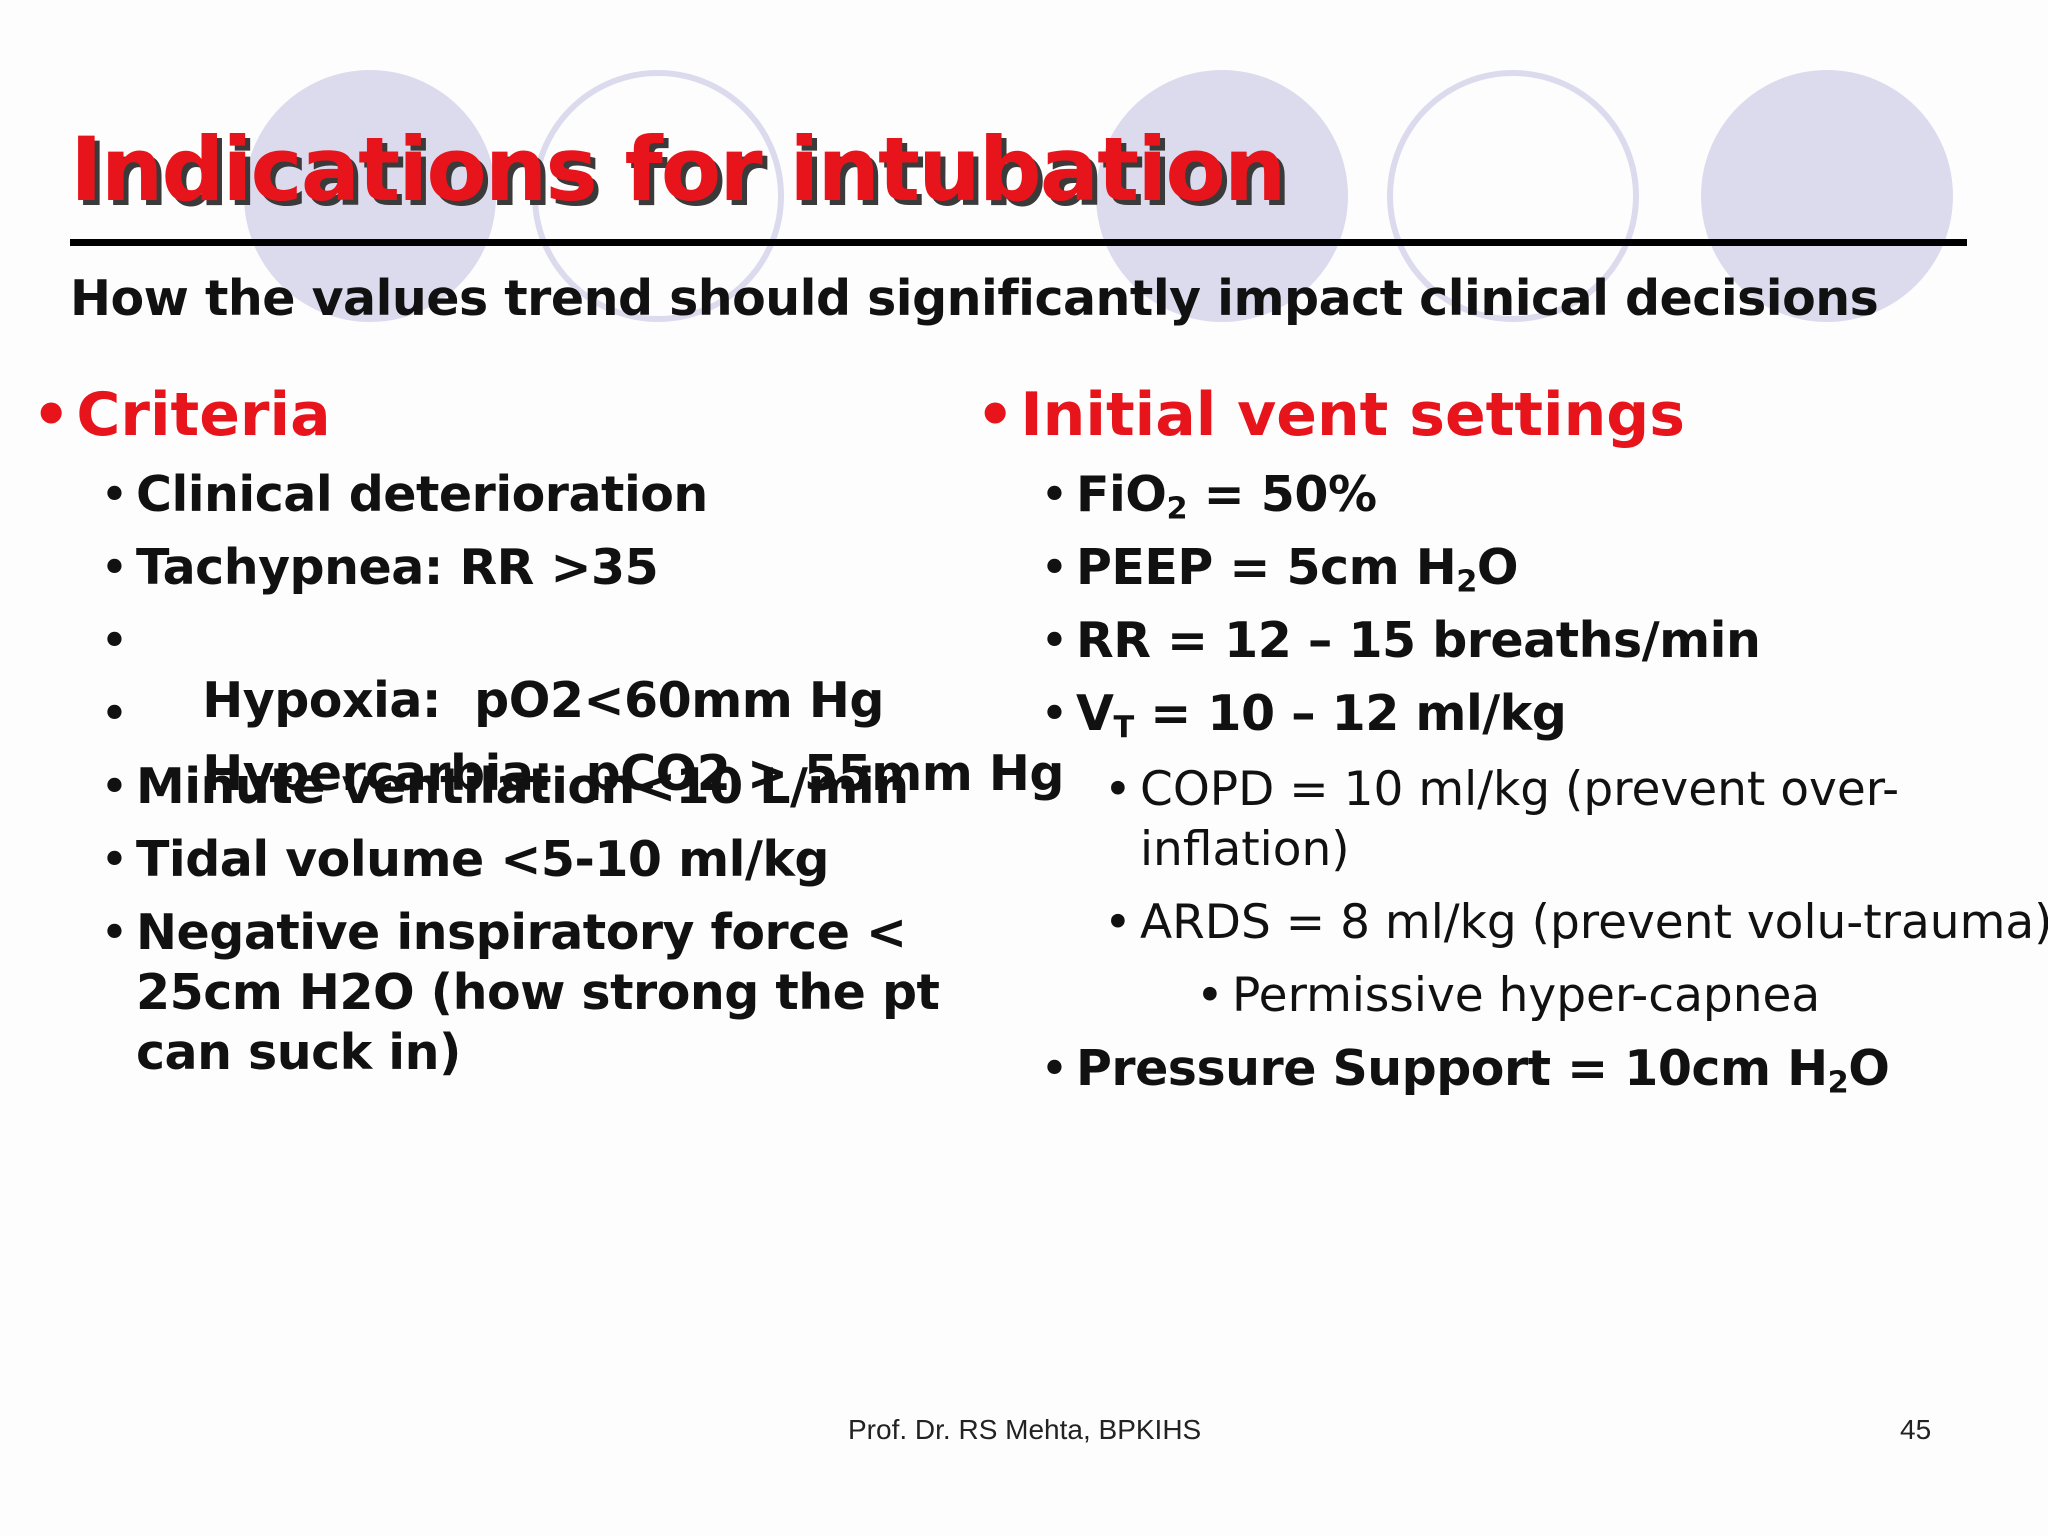 The width and height of the screenshot is (2048, 1536). I want to click on sub-item-text: COPD = 10 ml/kg (prevent over-, so click(1520, 789).